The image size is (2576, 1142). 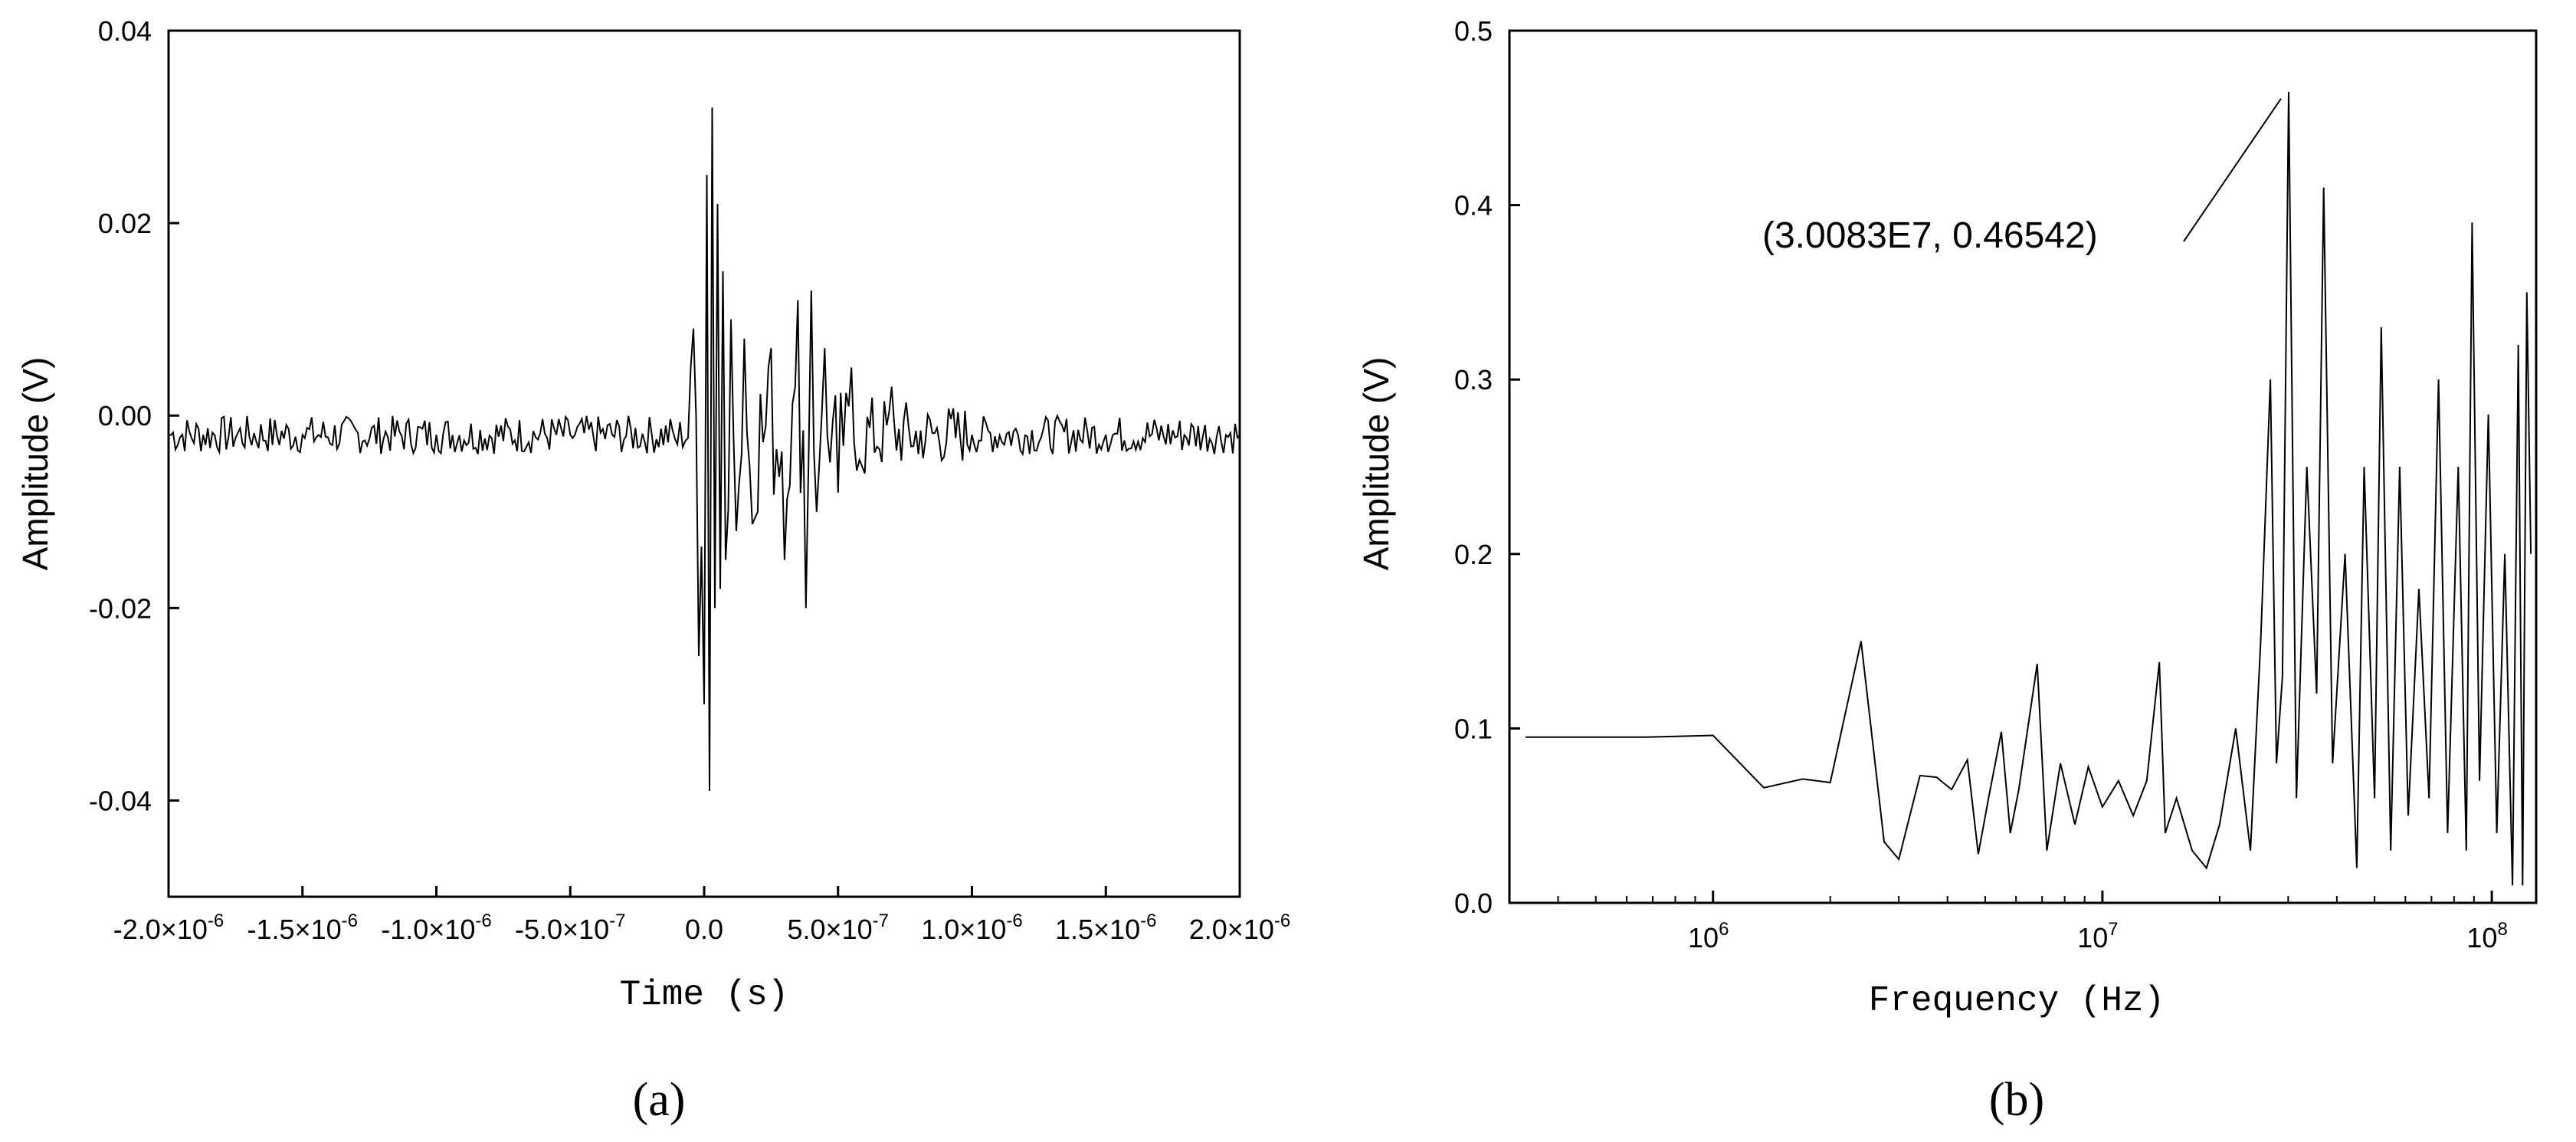 I want to click on y-tick-label-b: 0.4, so click(x=1474, y=206).